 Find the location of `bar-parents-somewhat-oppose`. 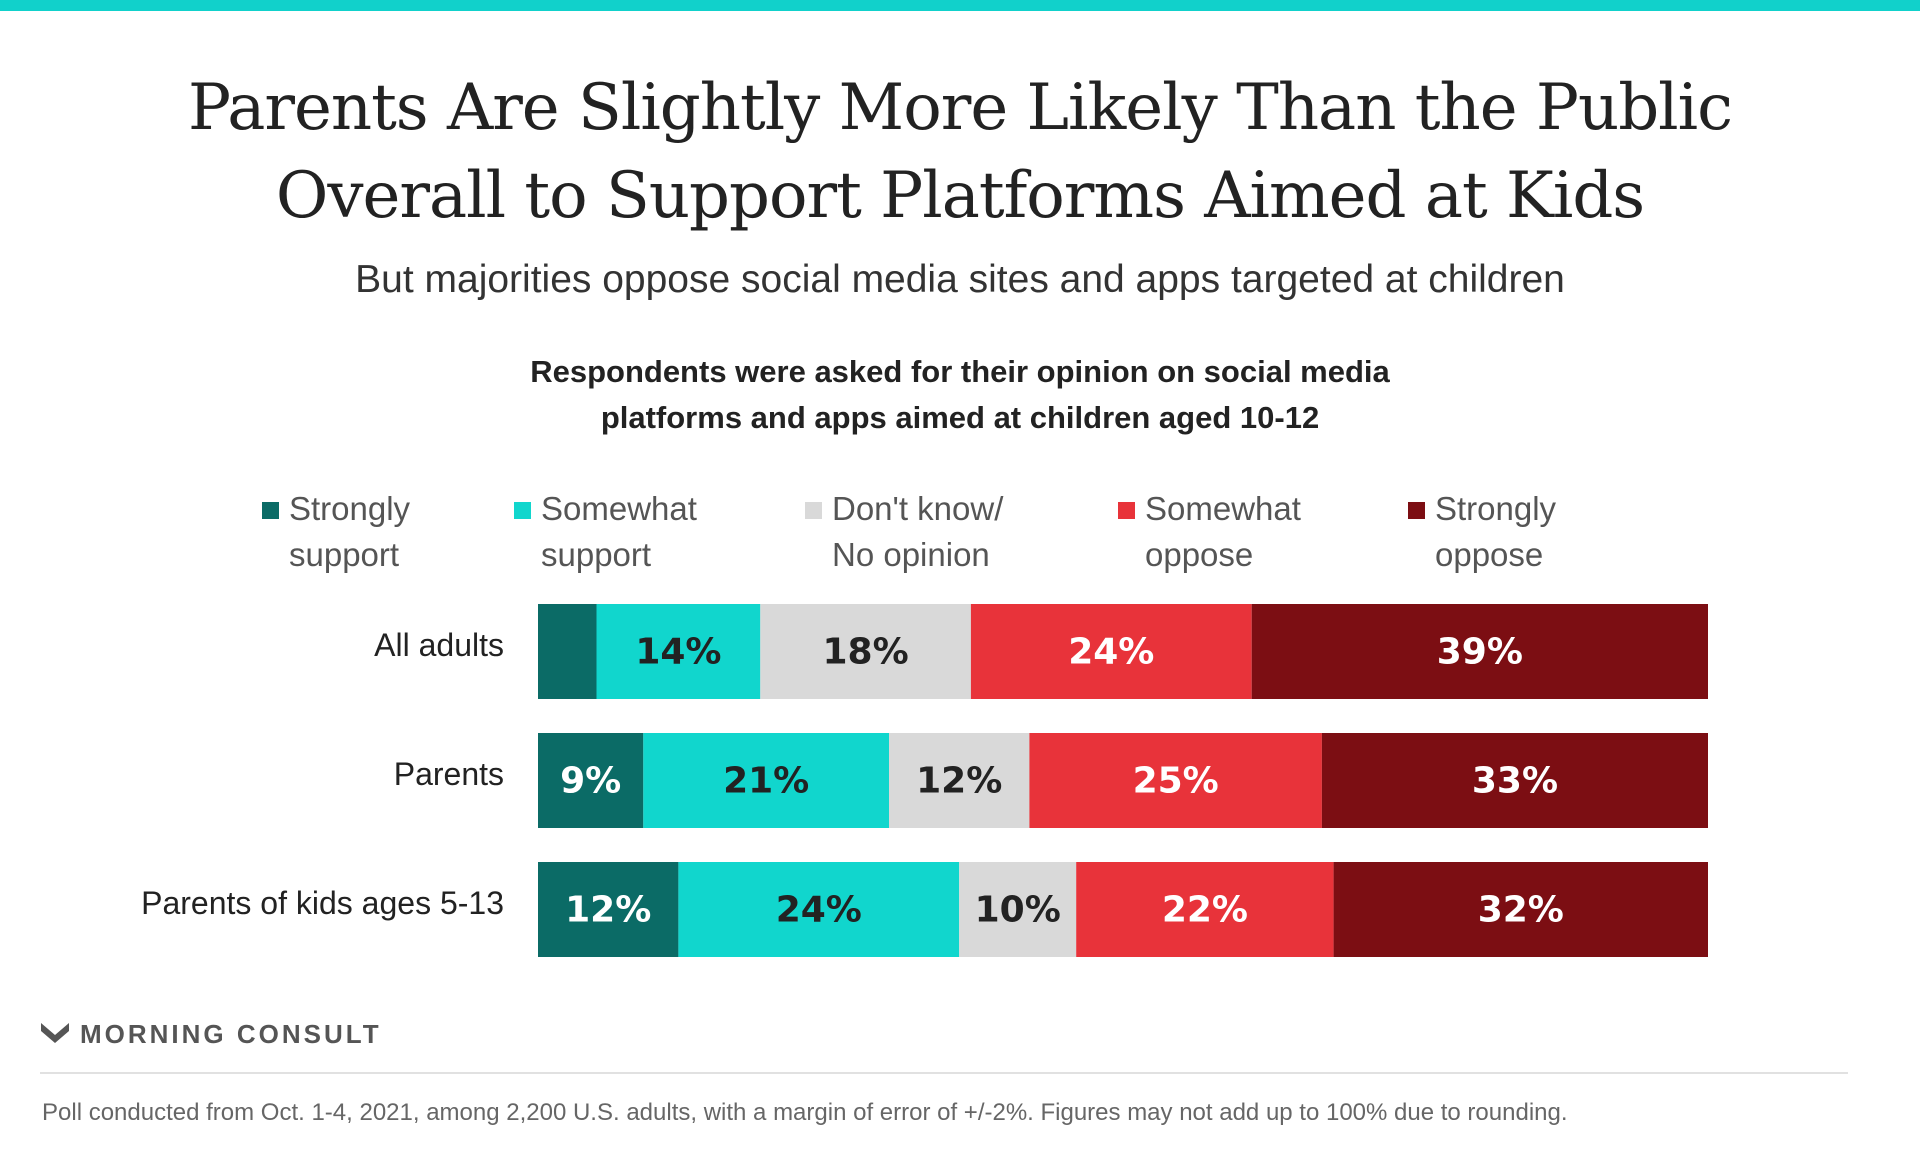

bar-parents-somewhat-oppose is located at coordinates (1175, 780).